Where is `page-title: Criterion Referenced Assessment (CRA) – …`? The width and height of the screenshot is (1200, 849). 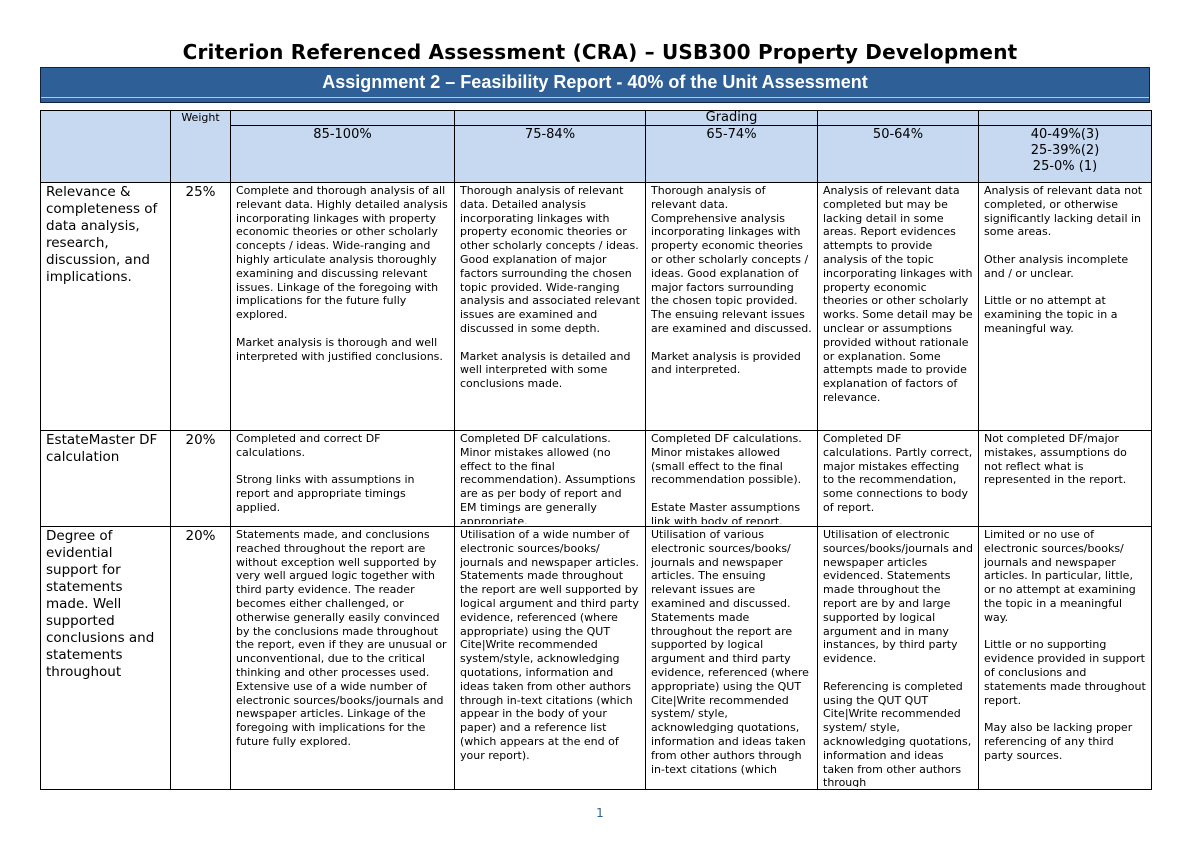 page-title: Criterion Referenced Assessment (CRA) – … is located at coordinates (600, 52).